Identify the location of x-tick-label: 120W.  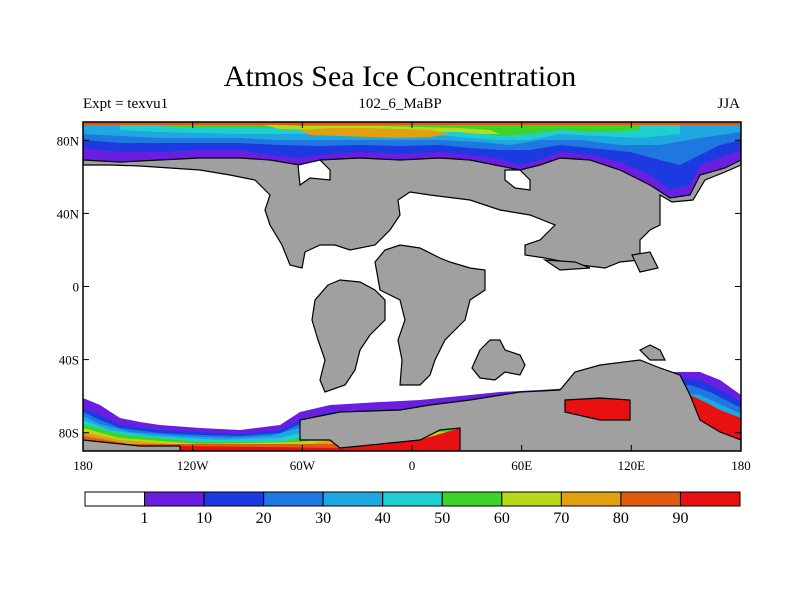
(193, 465).